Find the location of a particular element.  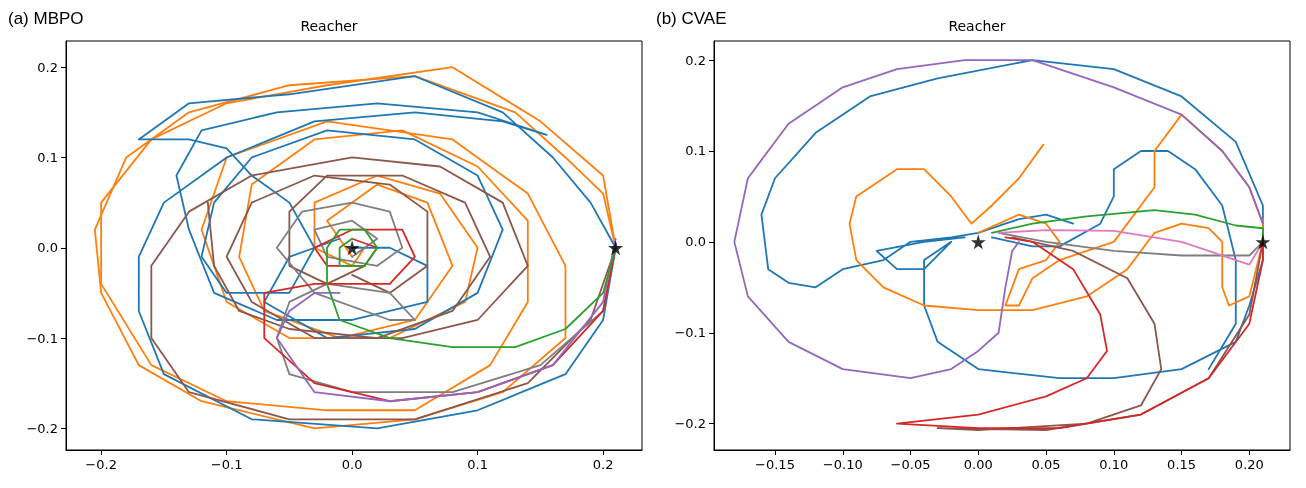

x-tick-label: −0.2 is located at coordinates (101, 464).